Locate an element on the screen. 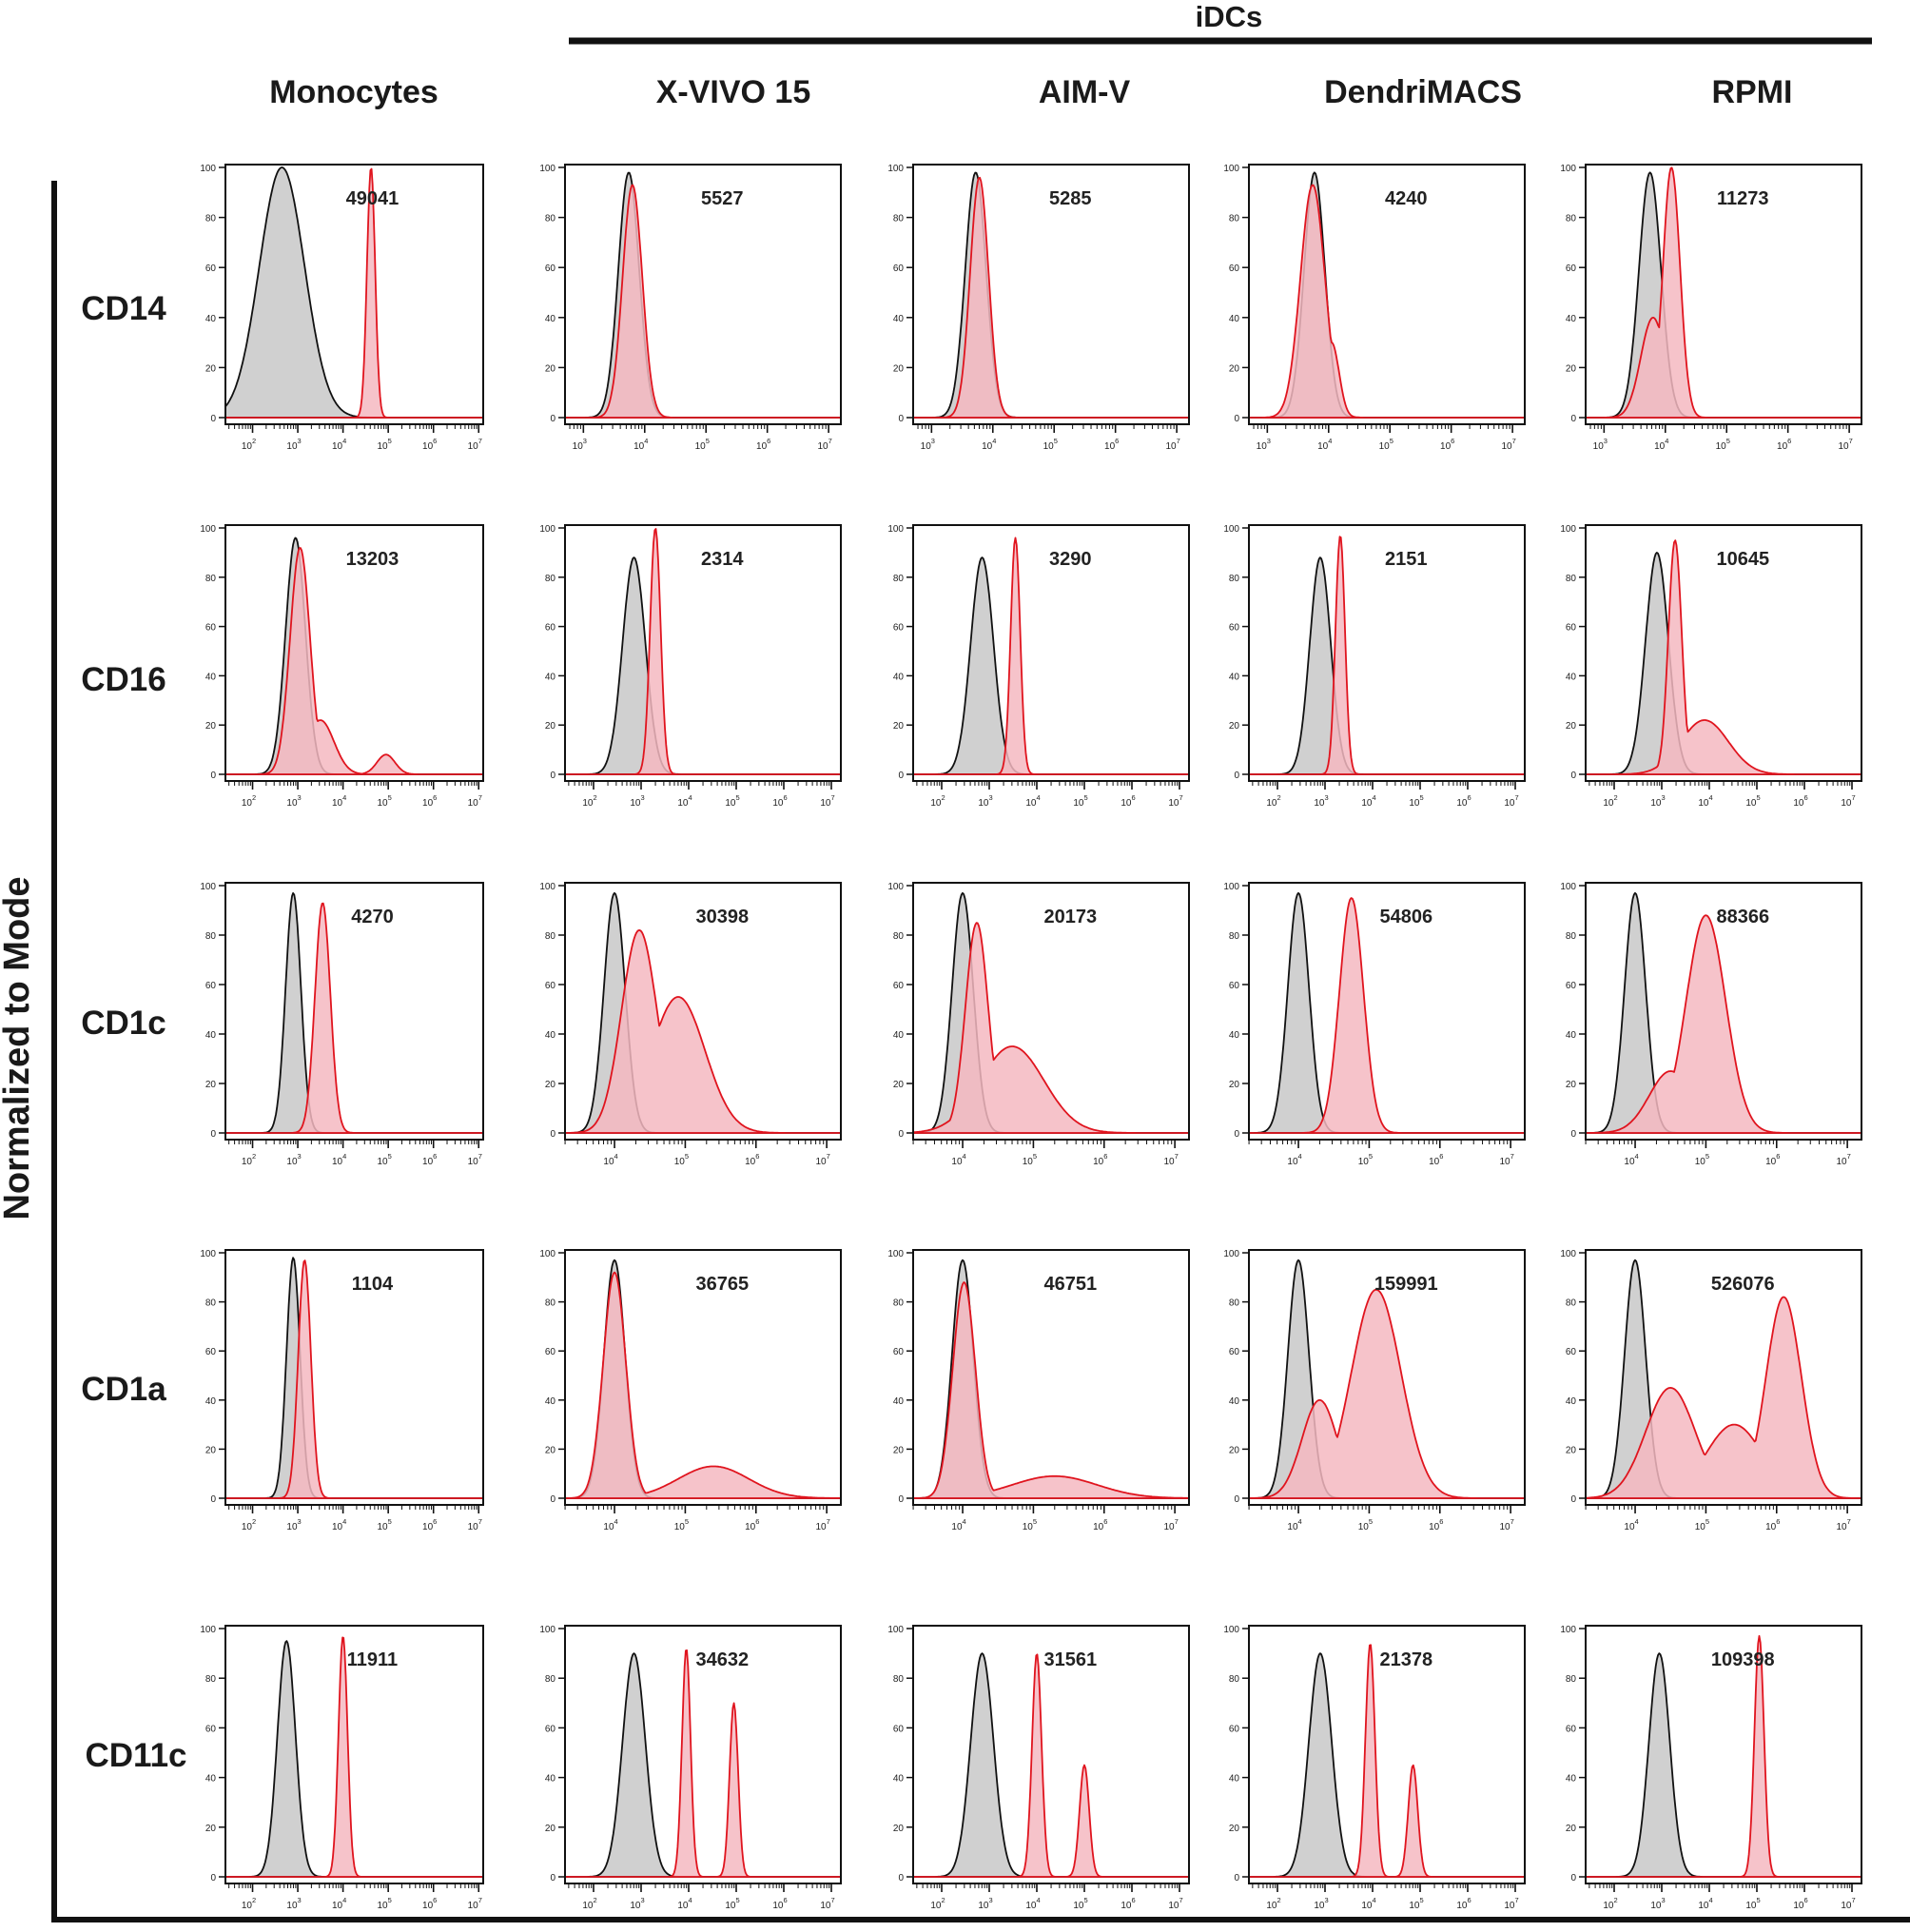 The image size is (1910, 1932). column-header-rpmi: RPMI is located at coordinates (1753, 92).